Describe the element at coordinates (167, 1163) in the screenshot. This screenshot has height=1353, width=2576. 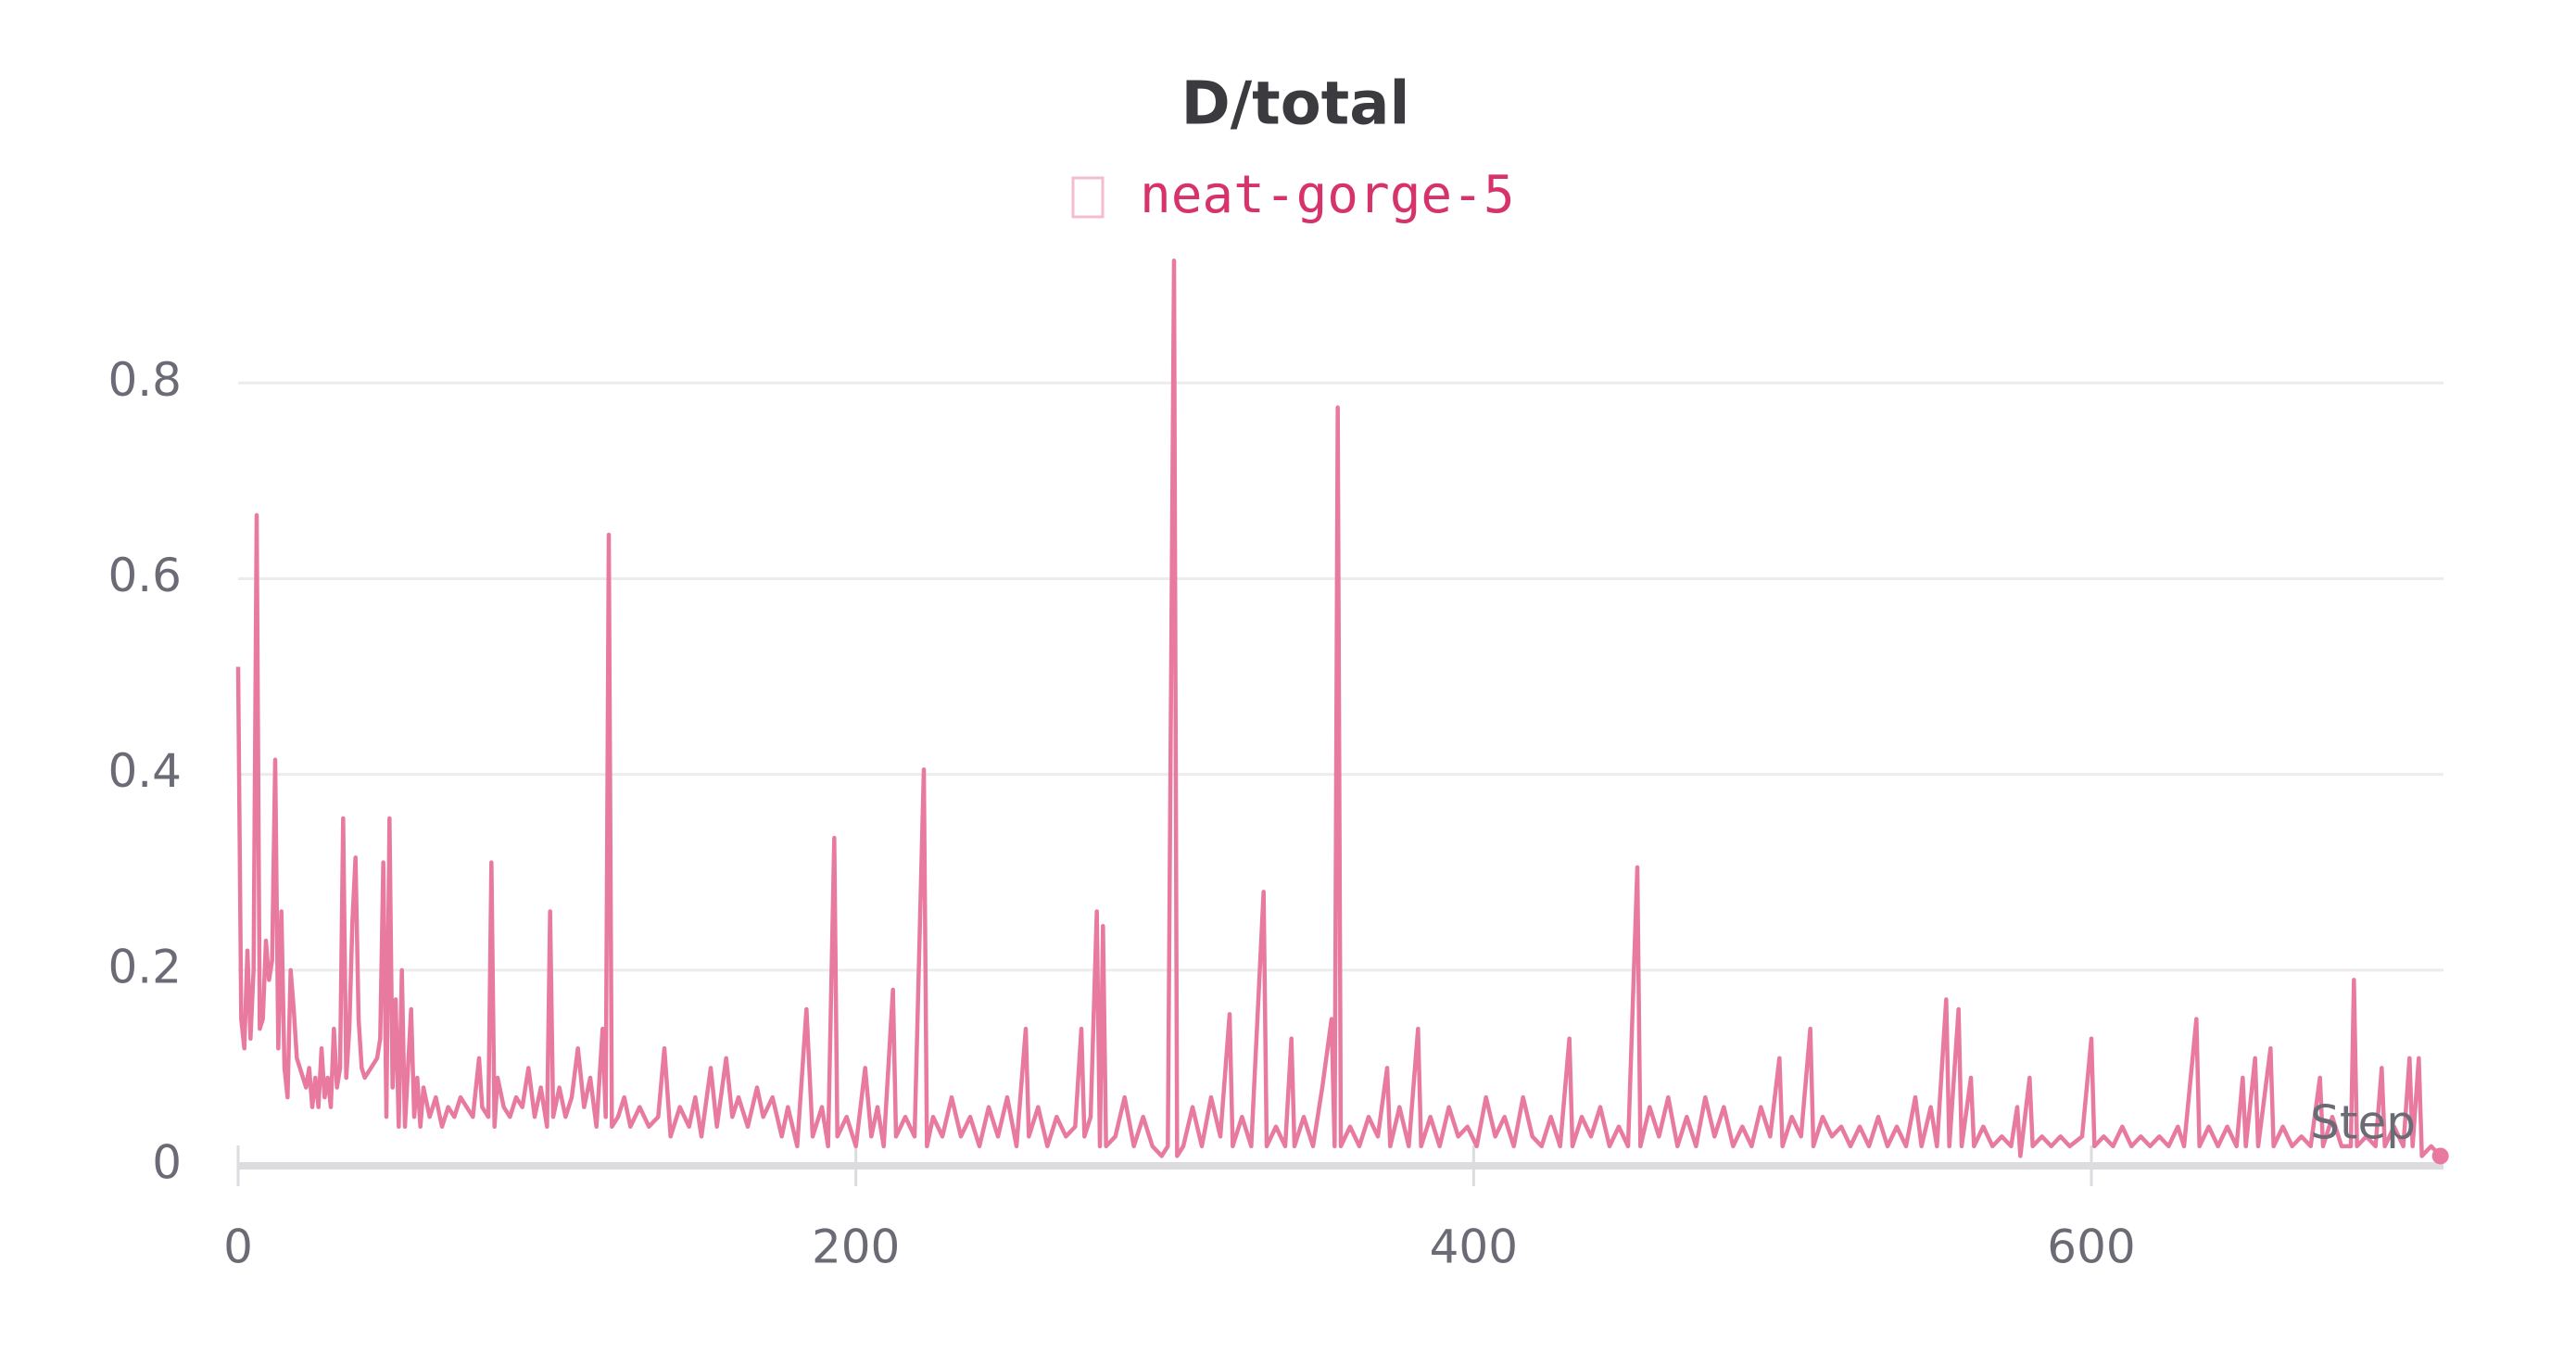
I see `y-tick-label: 0` at that location.